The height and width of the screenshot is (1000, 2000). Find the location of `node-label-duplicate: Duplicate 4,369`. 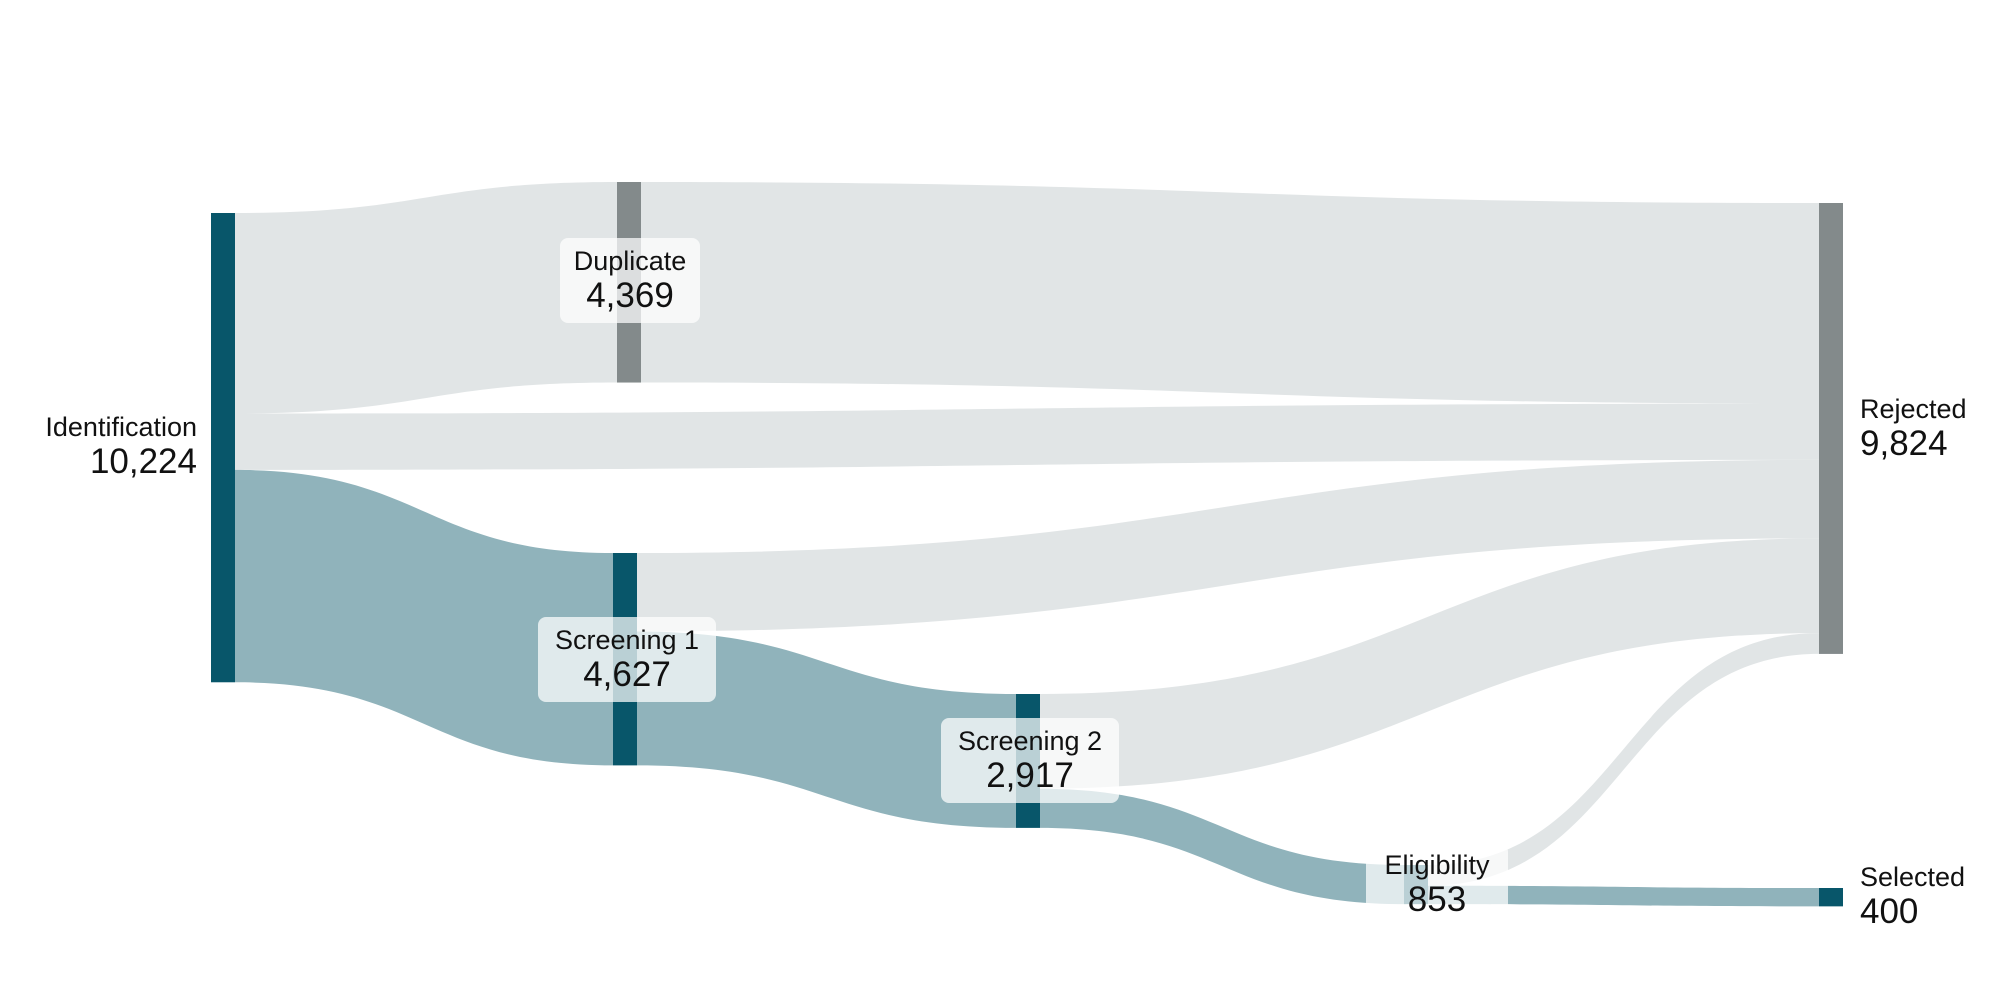

node-label-duplicate: Duplicate 4,369 is located at coordinates (630, 281).